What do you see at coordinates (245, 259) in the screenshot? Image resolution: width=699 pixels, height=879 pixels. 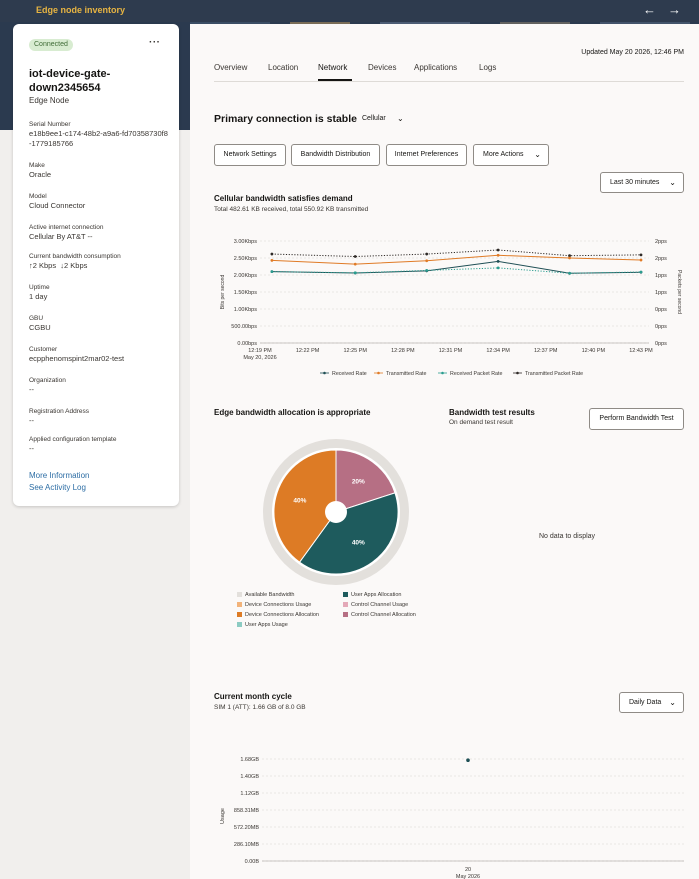 I see `y-tick-label: 2.50Kbps` at bounding box center [245, 259].